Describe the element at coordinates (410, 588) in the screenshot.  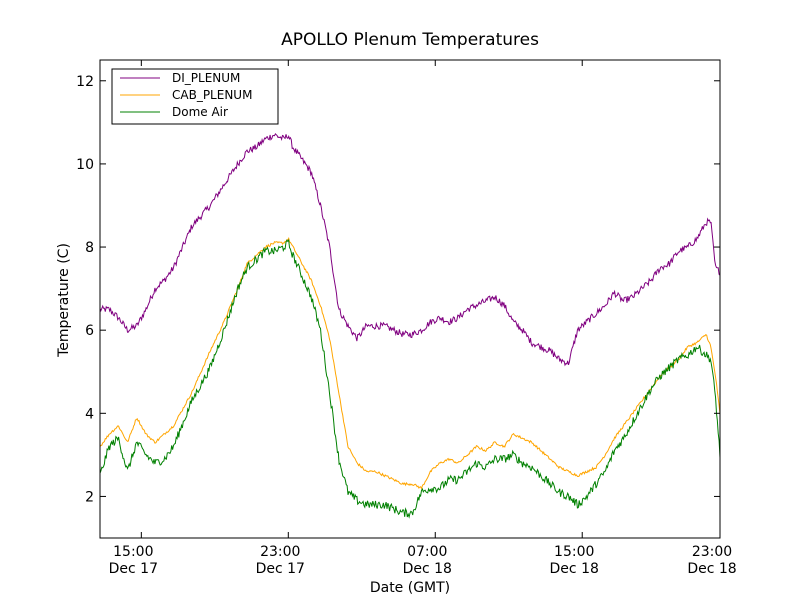
I see `x-axis-title: Date (GMT)` at that location.